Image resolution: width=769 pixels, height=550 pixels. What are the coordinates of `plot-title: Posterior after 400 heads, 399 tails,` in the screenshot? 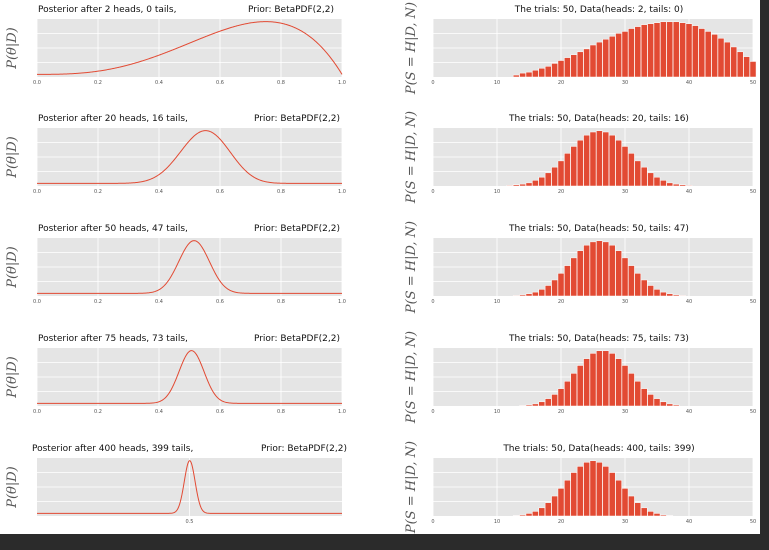 It's located at (112, 449).